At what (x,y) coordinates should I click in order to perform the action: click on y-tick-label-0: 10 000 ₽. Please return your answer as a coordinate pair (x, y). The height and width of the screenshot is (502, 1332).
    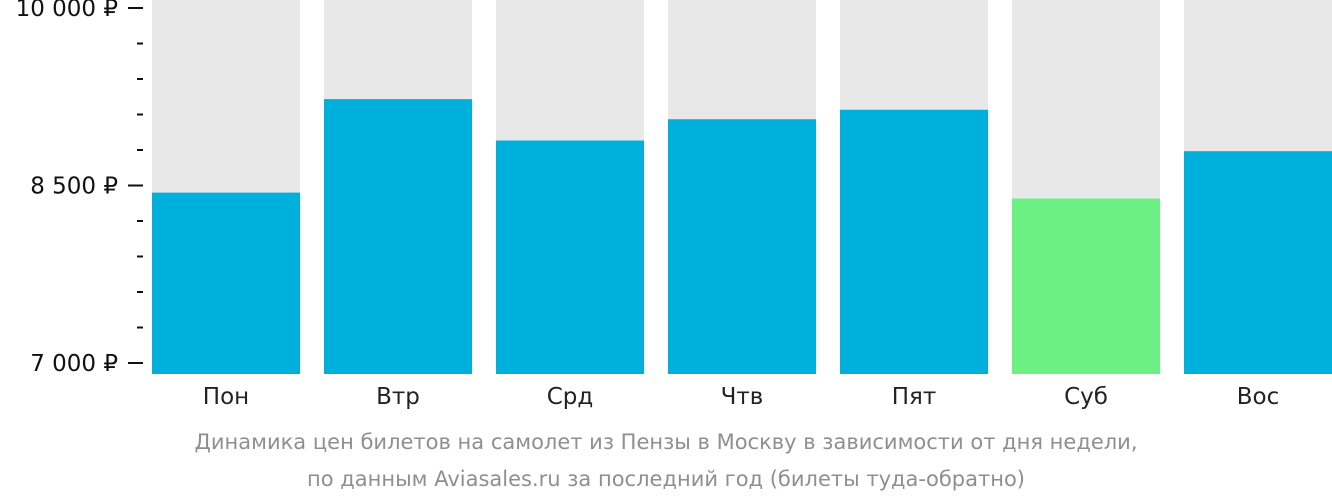
    Looking at the image, I should click on (67, 11).